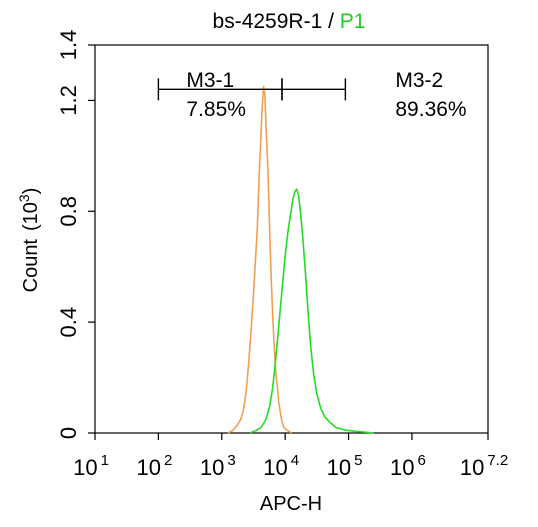 This screenshot has height=527, width=538. Describe the element at coordinates (68, 433) in the screenshot. I see `y-tick-label: 0` at that location.